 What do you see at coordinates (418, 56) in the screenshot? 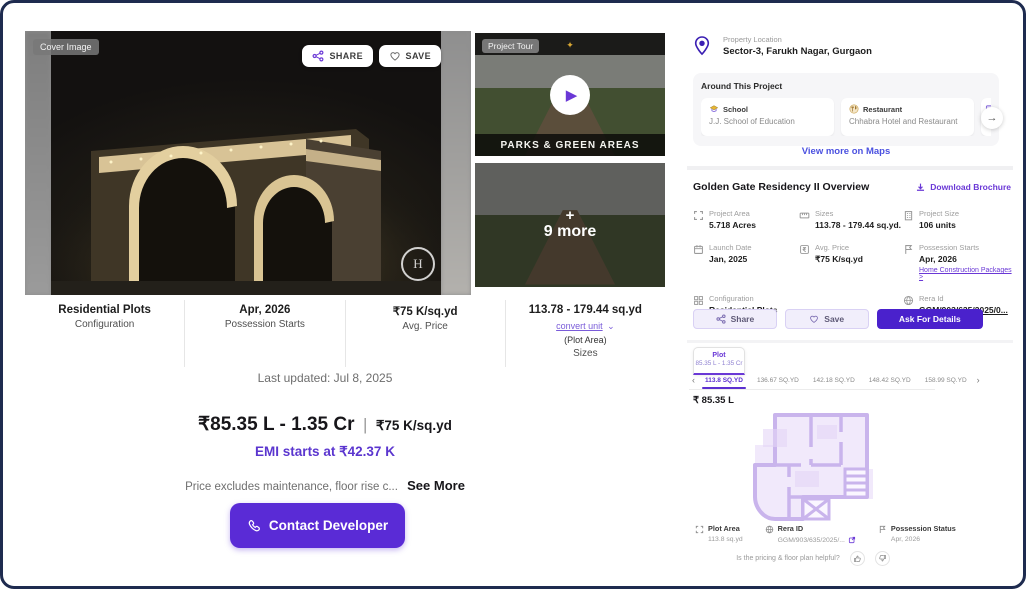
I see `save-button-label: SAVE` at bounding box center [418, 56].